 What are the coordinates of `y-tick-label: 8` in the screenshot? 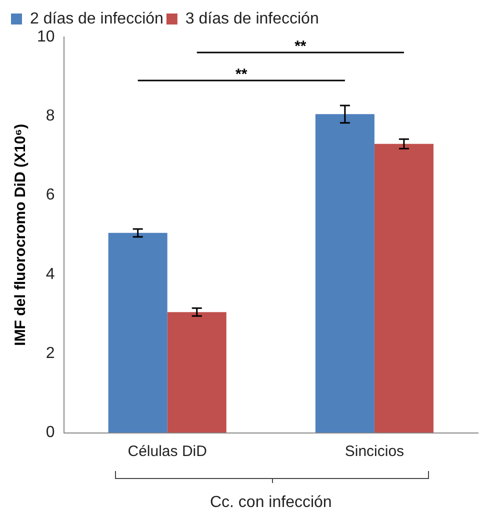 It's located at (50, 116).